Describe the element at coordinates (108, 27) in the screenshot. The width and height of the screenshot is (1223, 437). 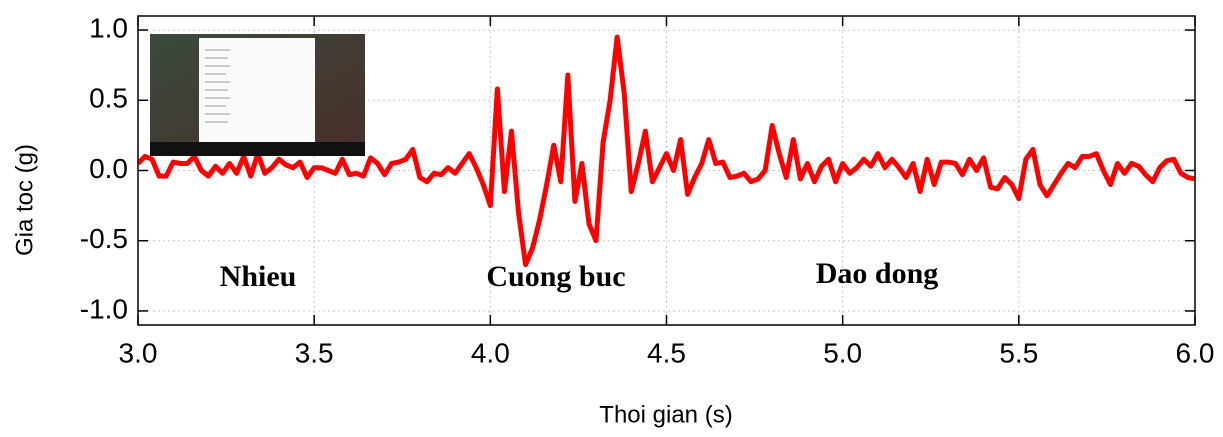
I see `y-tick-label: 1.0` at that location.